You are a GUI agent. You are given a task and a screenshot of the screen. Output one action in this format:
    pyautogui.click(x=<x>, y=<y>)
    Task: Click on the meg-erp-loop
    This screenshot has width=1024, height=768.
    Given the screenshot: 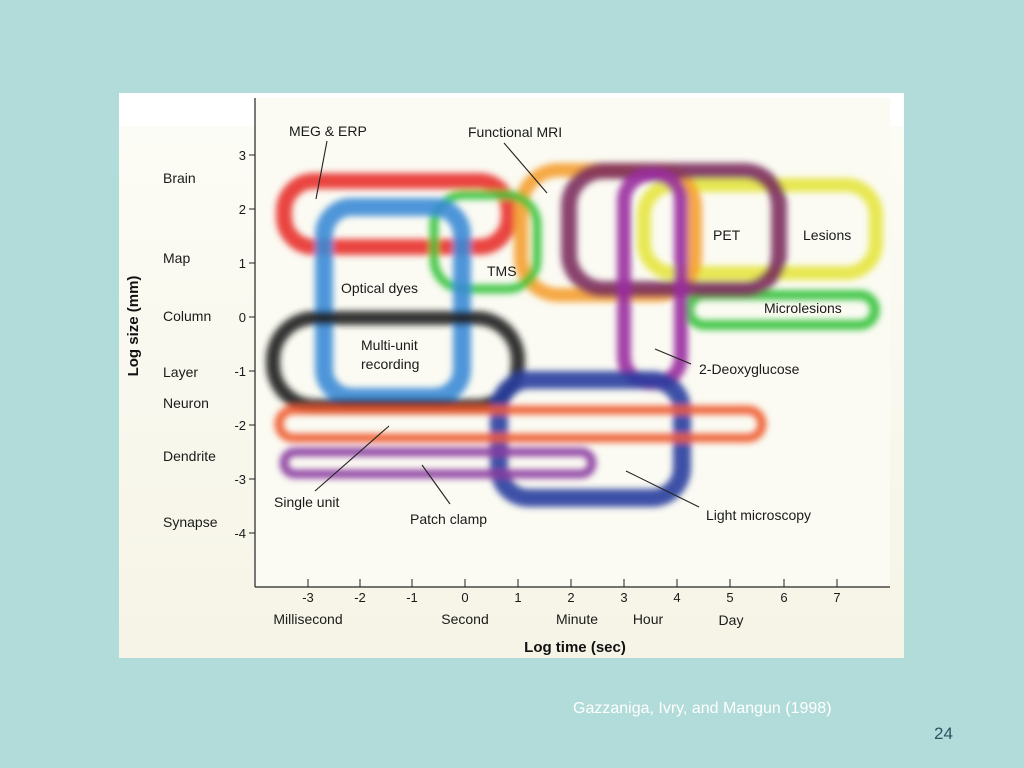 What is the action you would take?
    pyautogui.click(x=396, y=214)
    